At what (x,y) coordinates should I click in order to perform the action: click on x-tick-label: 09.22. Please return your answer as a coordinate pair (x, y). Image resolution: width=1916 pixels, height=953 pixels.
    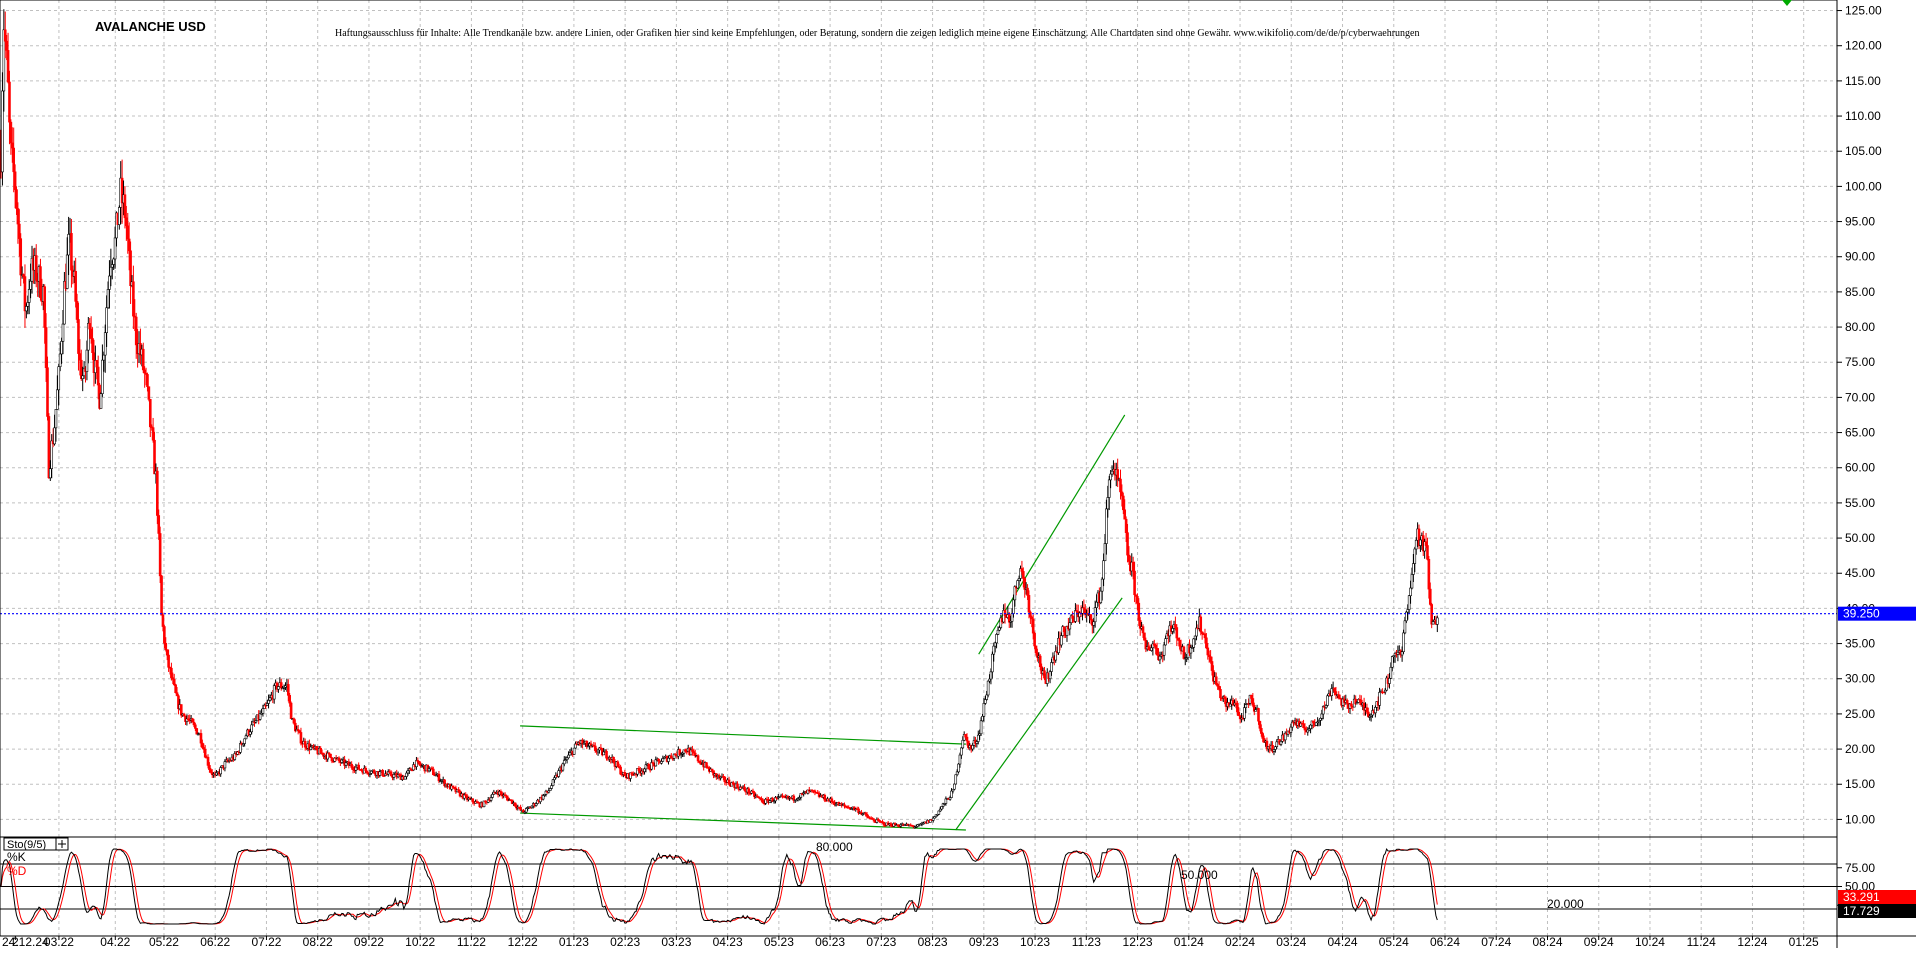
    Looking at the image, I should click on (369, 941).